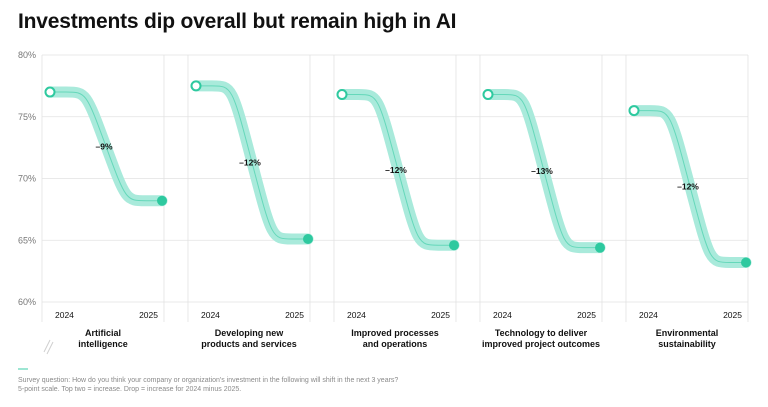  What do you see at coordinates (687, 333) in the screenshot?
I see `category-label: Environmental` at bounding box center [687, 333].